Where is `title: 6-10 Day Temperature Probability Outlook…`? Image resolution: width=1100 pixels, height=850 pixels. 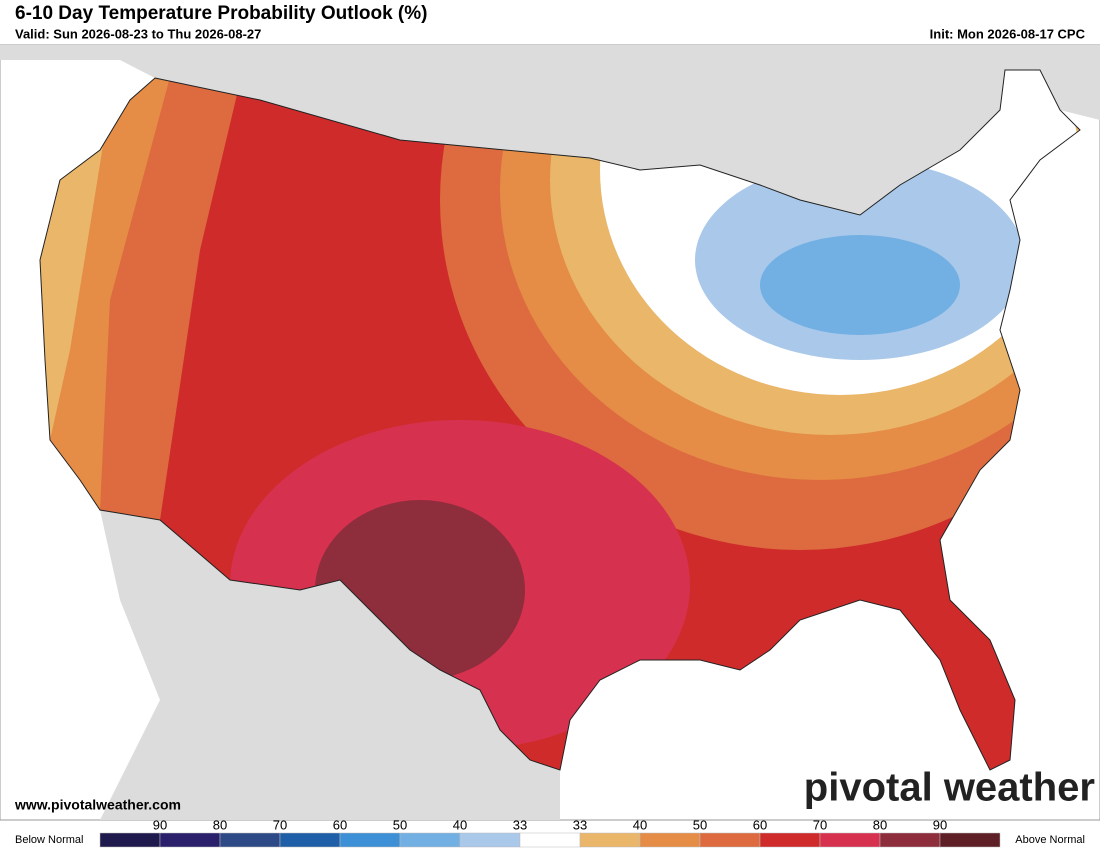 title: 6-10 Day Temperature Probability Outlook… is located at coordinates (221, 13).